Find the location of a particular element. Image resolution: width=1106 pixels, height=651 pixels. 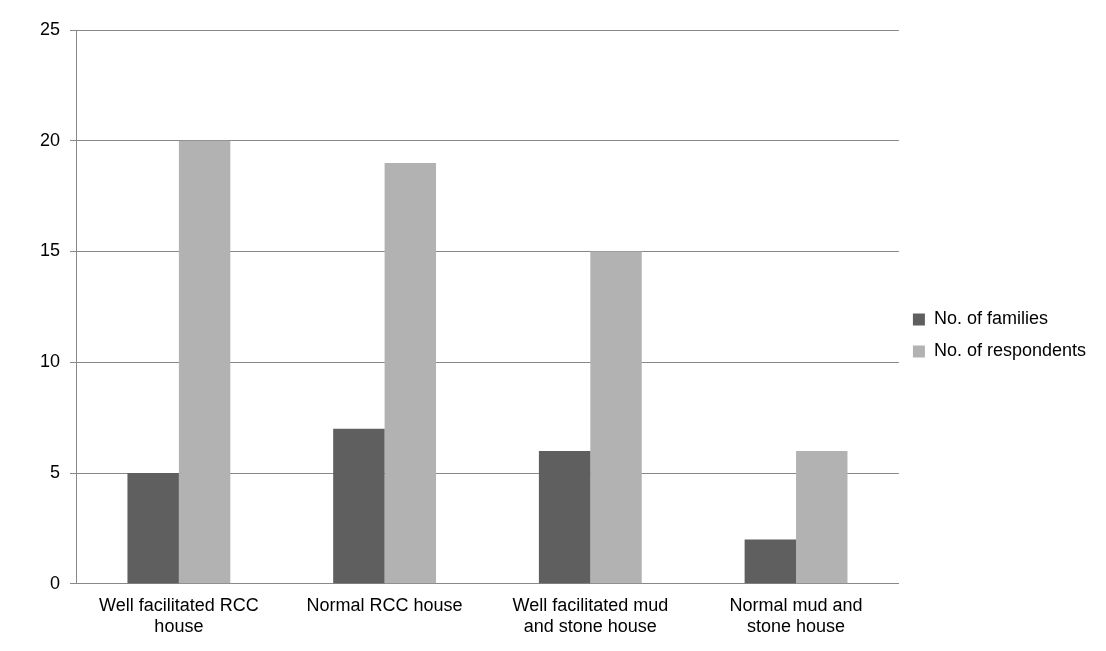

x-tick-label: Well facilitated RCC house is located at coordinates (179, 615).